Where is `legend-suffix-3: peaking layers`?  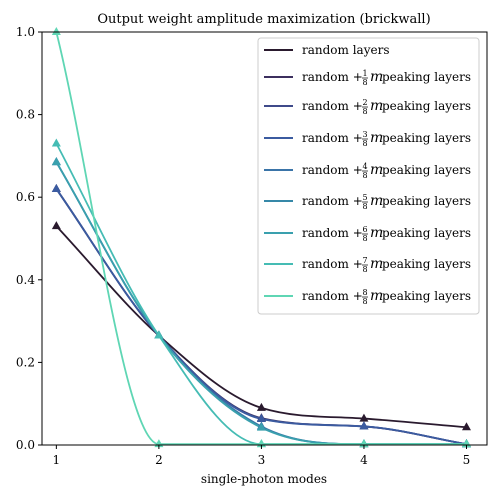 legend-suffix-3: peaking layers is located at coordinates (426, 138).